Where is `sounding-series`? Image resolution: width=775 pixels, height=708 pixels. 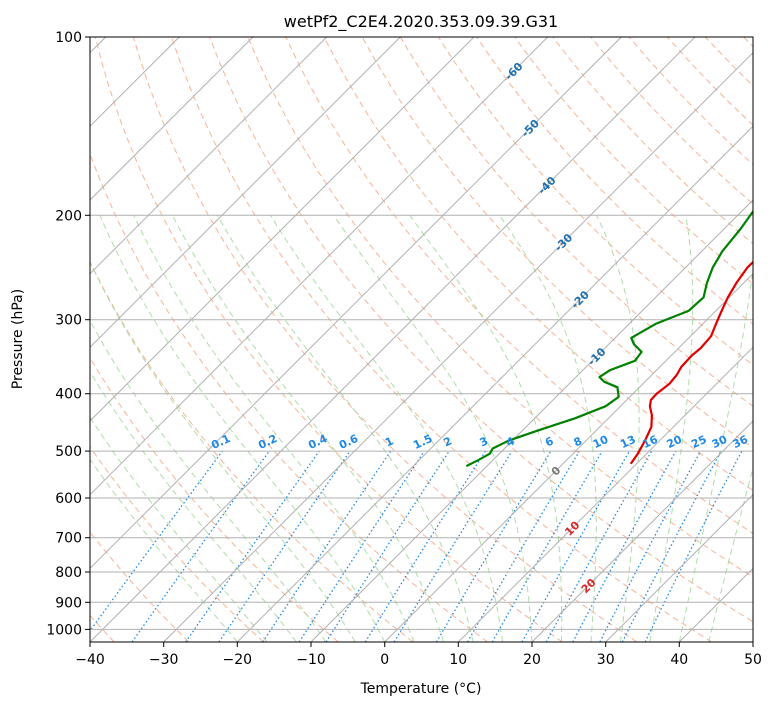 sounding-series is located at coordinates (609, 338).